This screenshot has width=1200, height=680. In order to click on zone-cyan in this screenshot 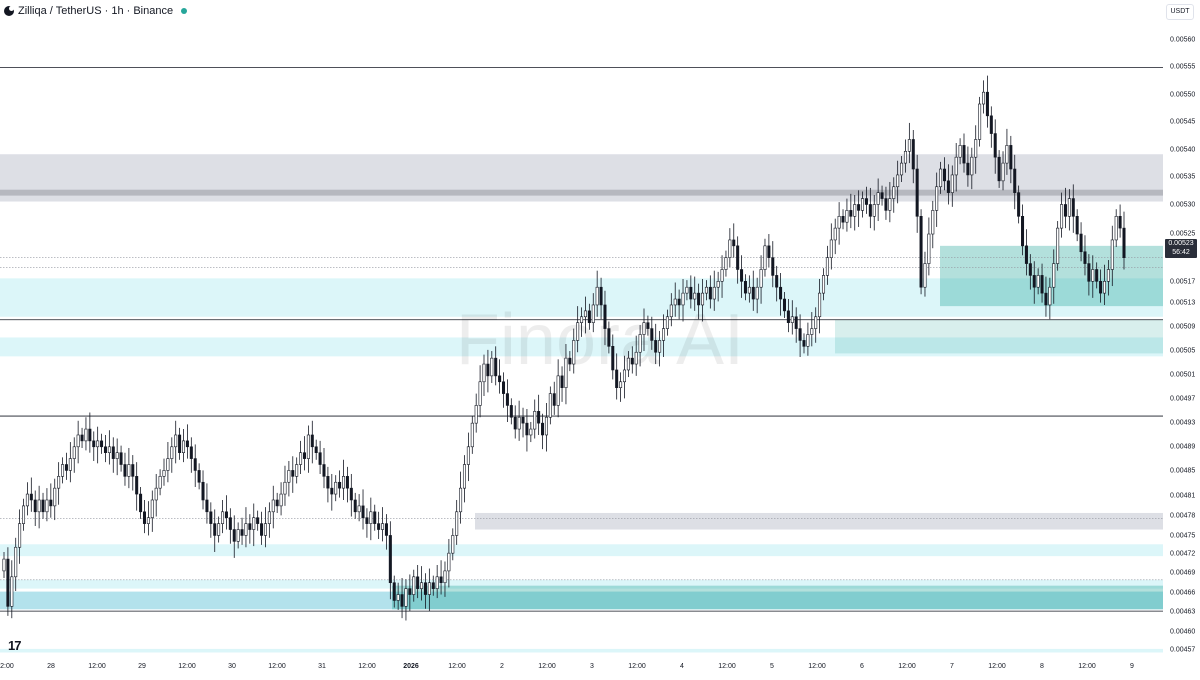, I will do `click(581, 550)`.